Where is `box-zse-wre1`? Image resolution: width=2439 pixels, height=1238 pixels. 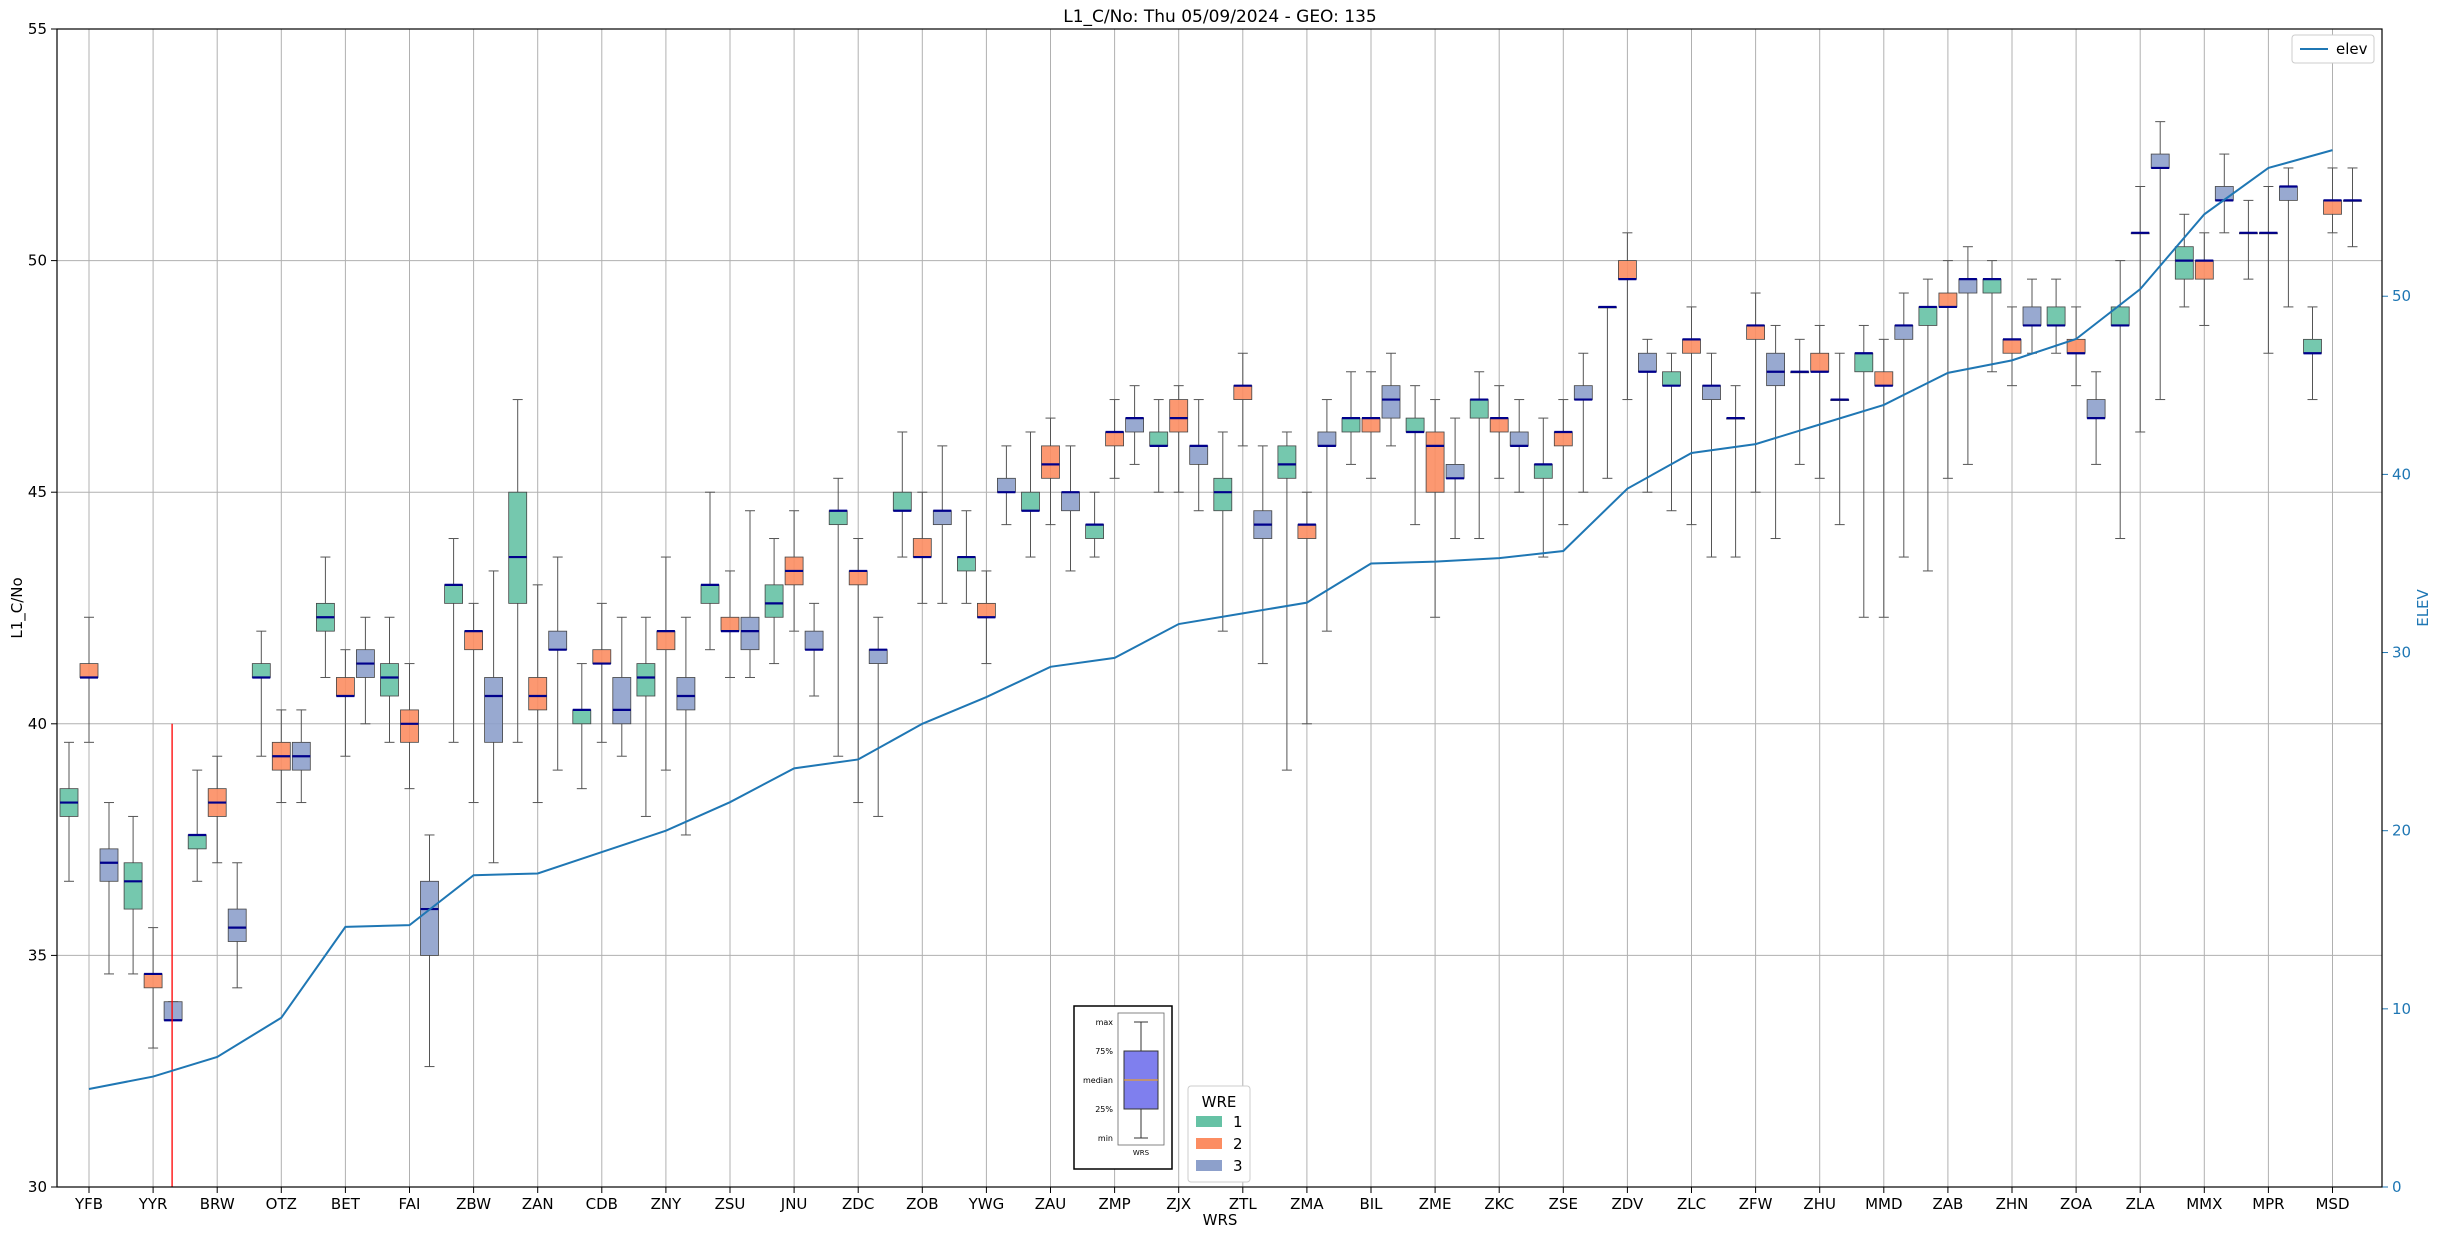 box-zse-wre1 is located at coordinates (1543, 487).